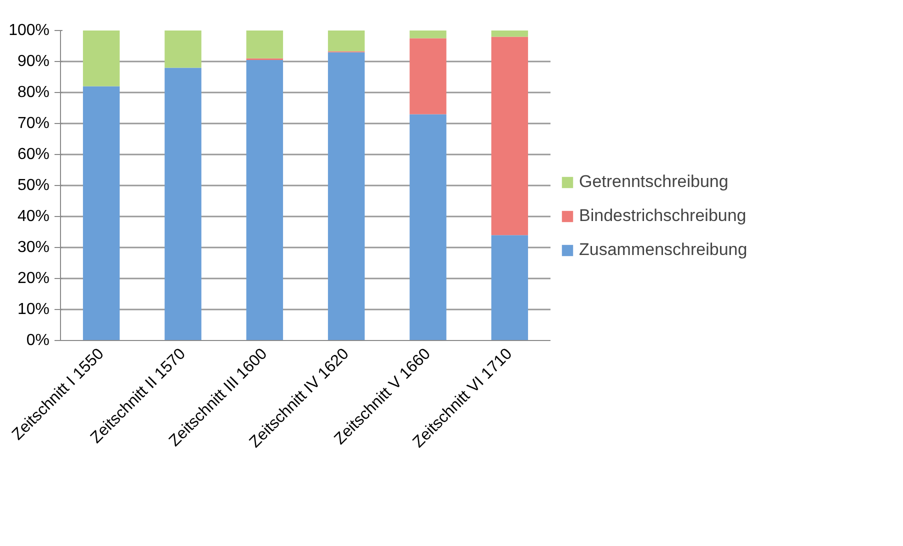  Describe the element at coordinates (29, 30) in the screenshot. I see `y-tick-label: 100%` at that location.